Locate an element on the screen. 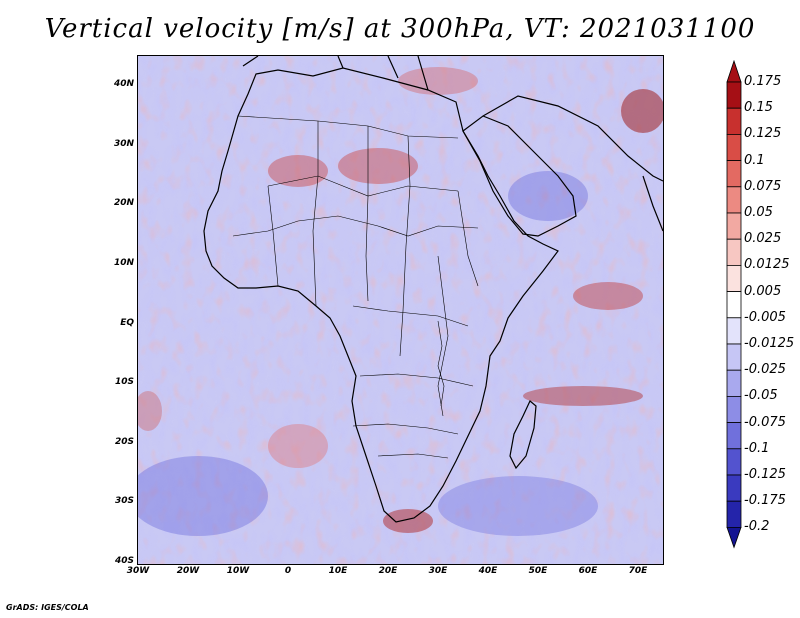  lon-tick-label: 30E is located at coordinates (438, 571).